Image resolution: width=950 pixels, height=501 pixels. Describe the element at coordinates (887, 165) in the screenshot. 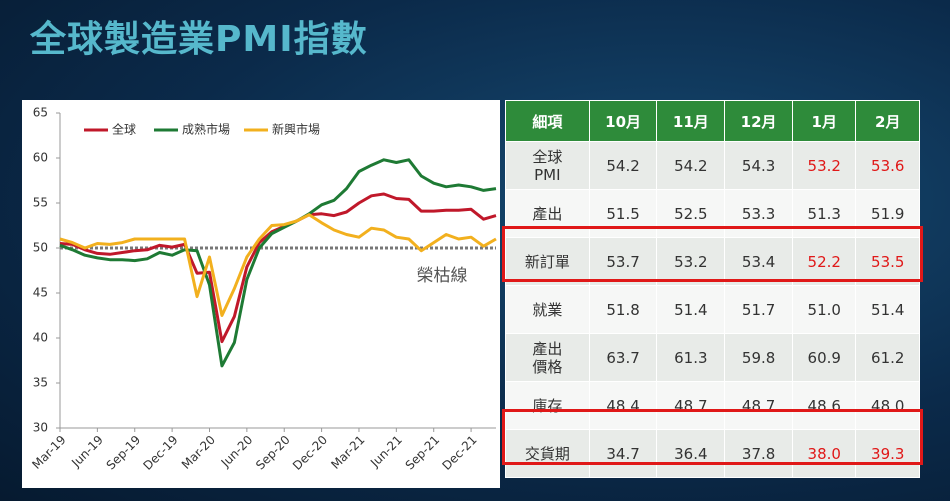

I see `value-cell: 53.6` at that location.